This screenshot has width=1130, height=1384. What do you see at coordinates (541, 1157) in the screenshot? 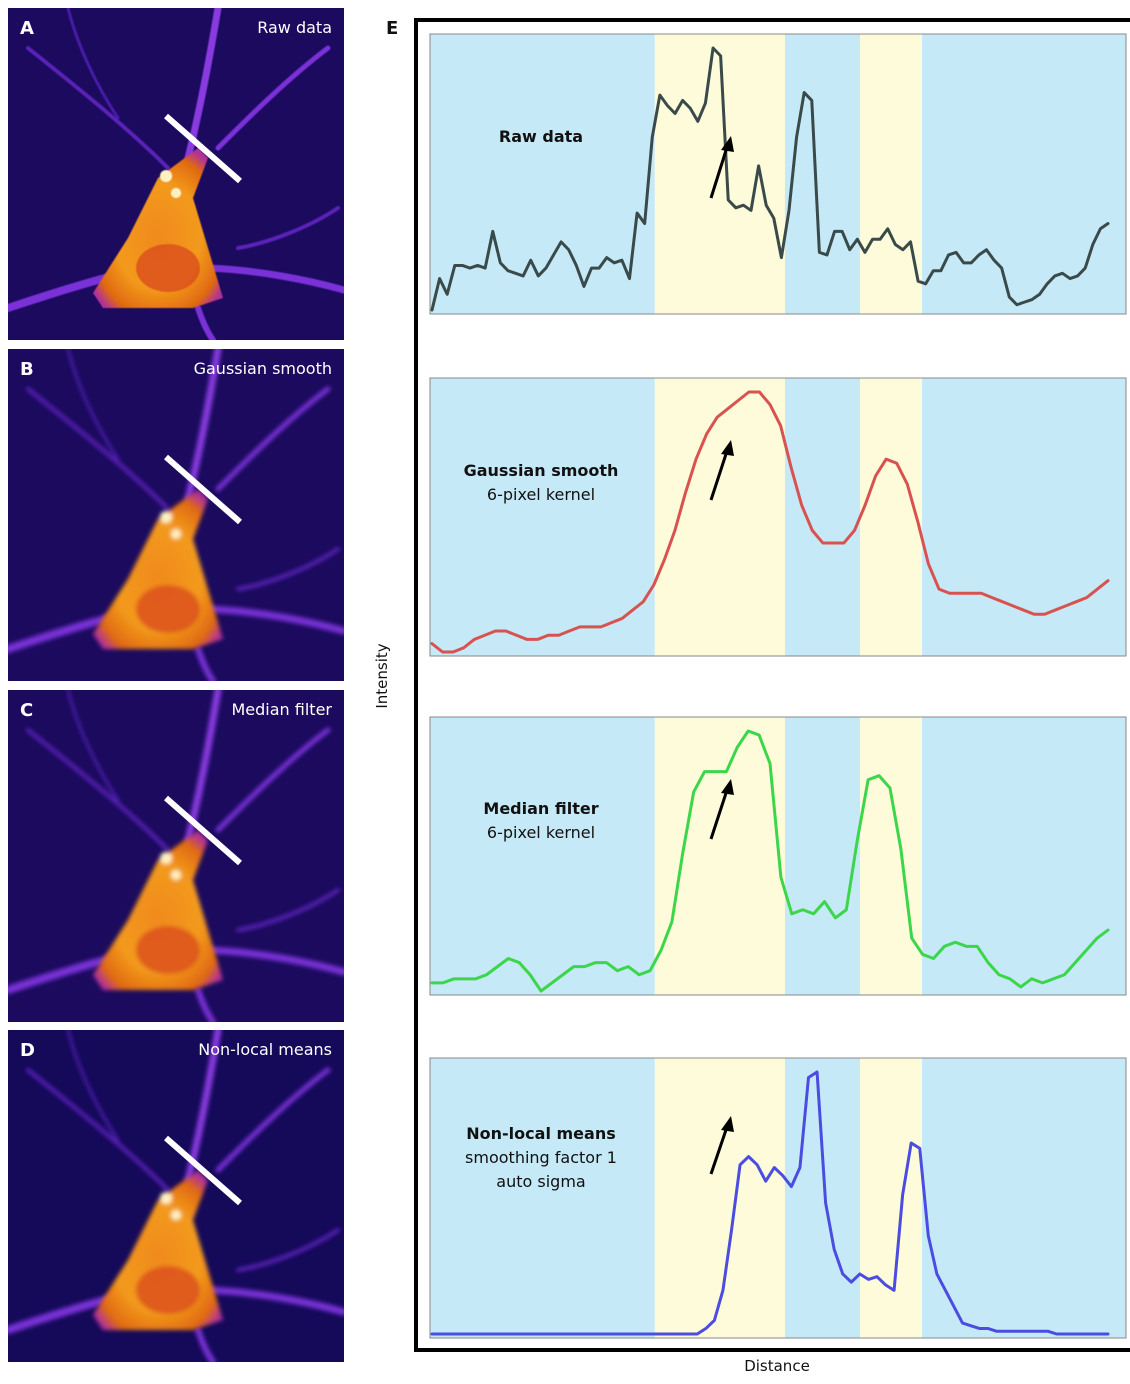
I see `chart-subtitle: smoothing factor 1` at bounding box center [541, 1157].